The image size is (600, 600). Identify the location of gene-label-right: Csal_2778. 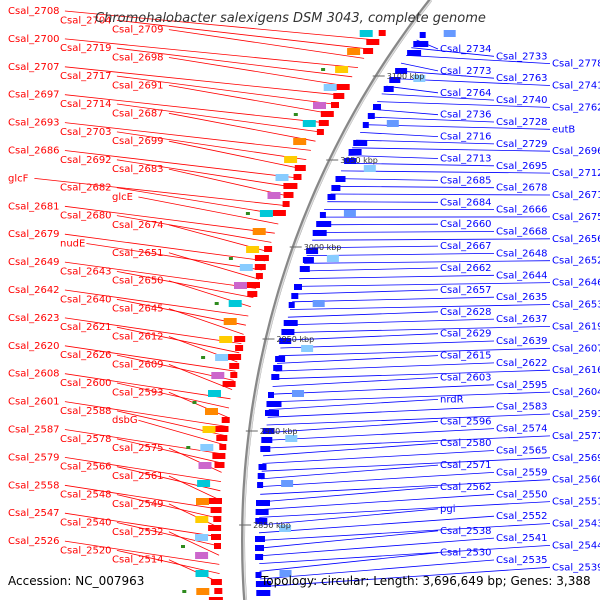
(576, 64).